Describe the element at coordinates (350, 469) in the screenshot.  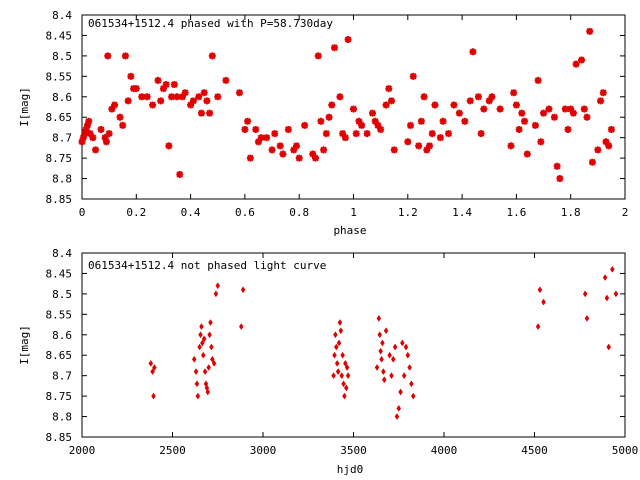
I see `x-axis-label-unphased: hjd0` at that location.